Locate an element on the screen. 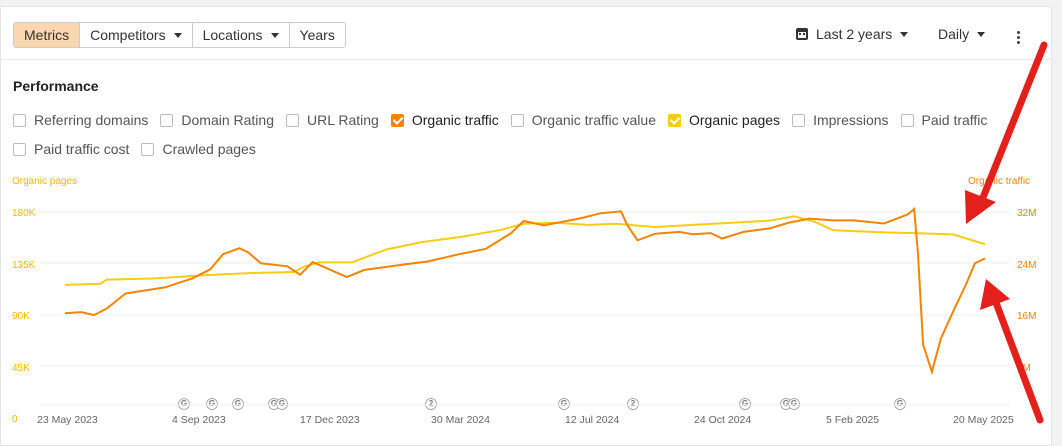  checkbox-organic-traffic: Organic traffic is located at coordinates (444, 120).